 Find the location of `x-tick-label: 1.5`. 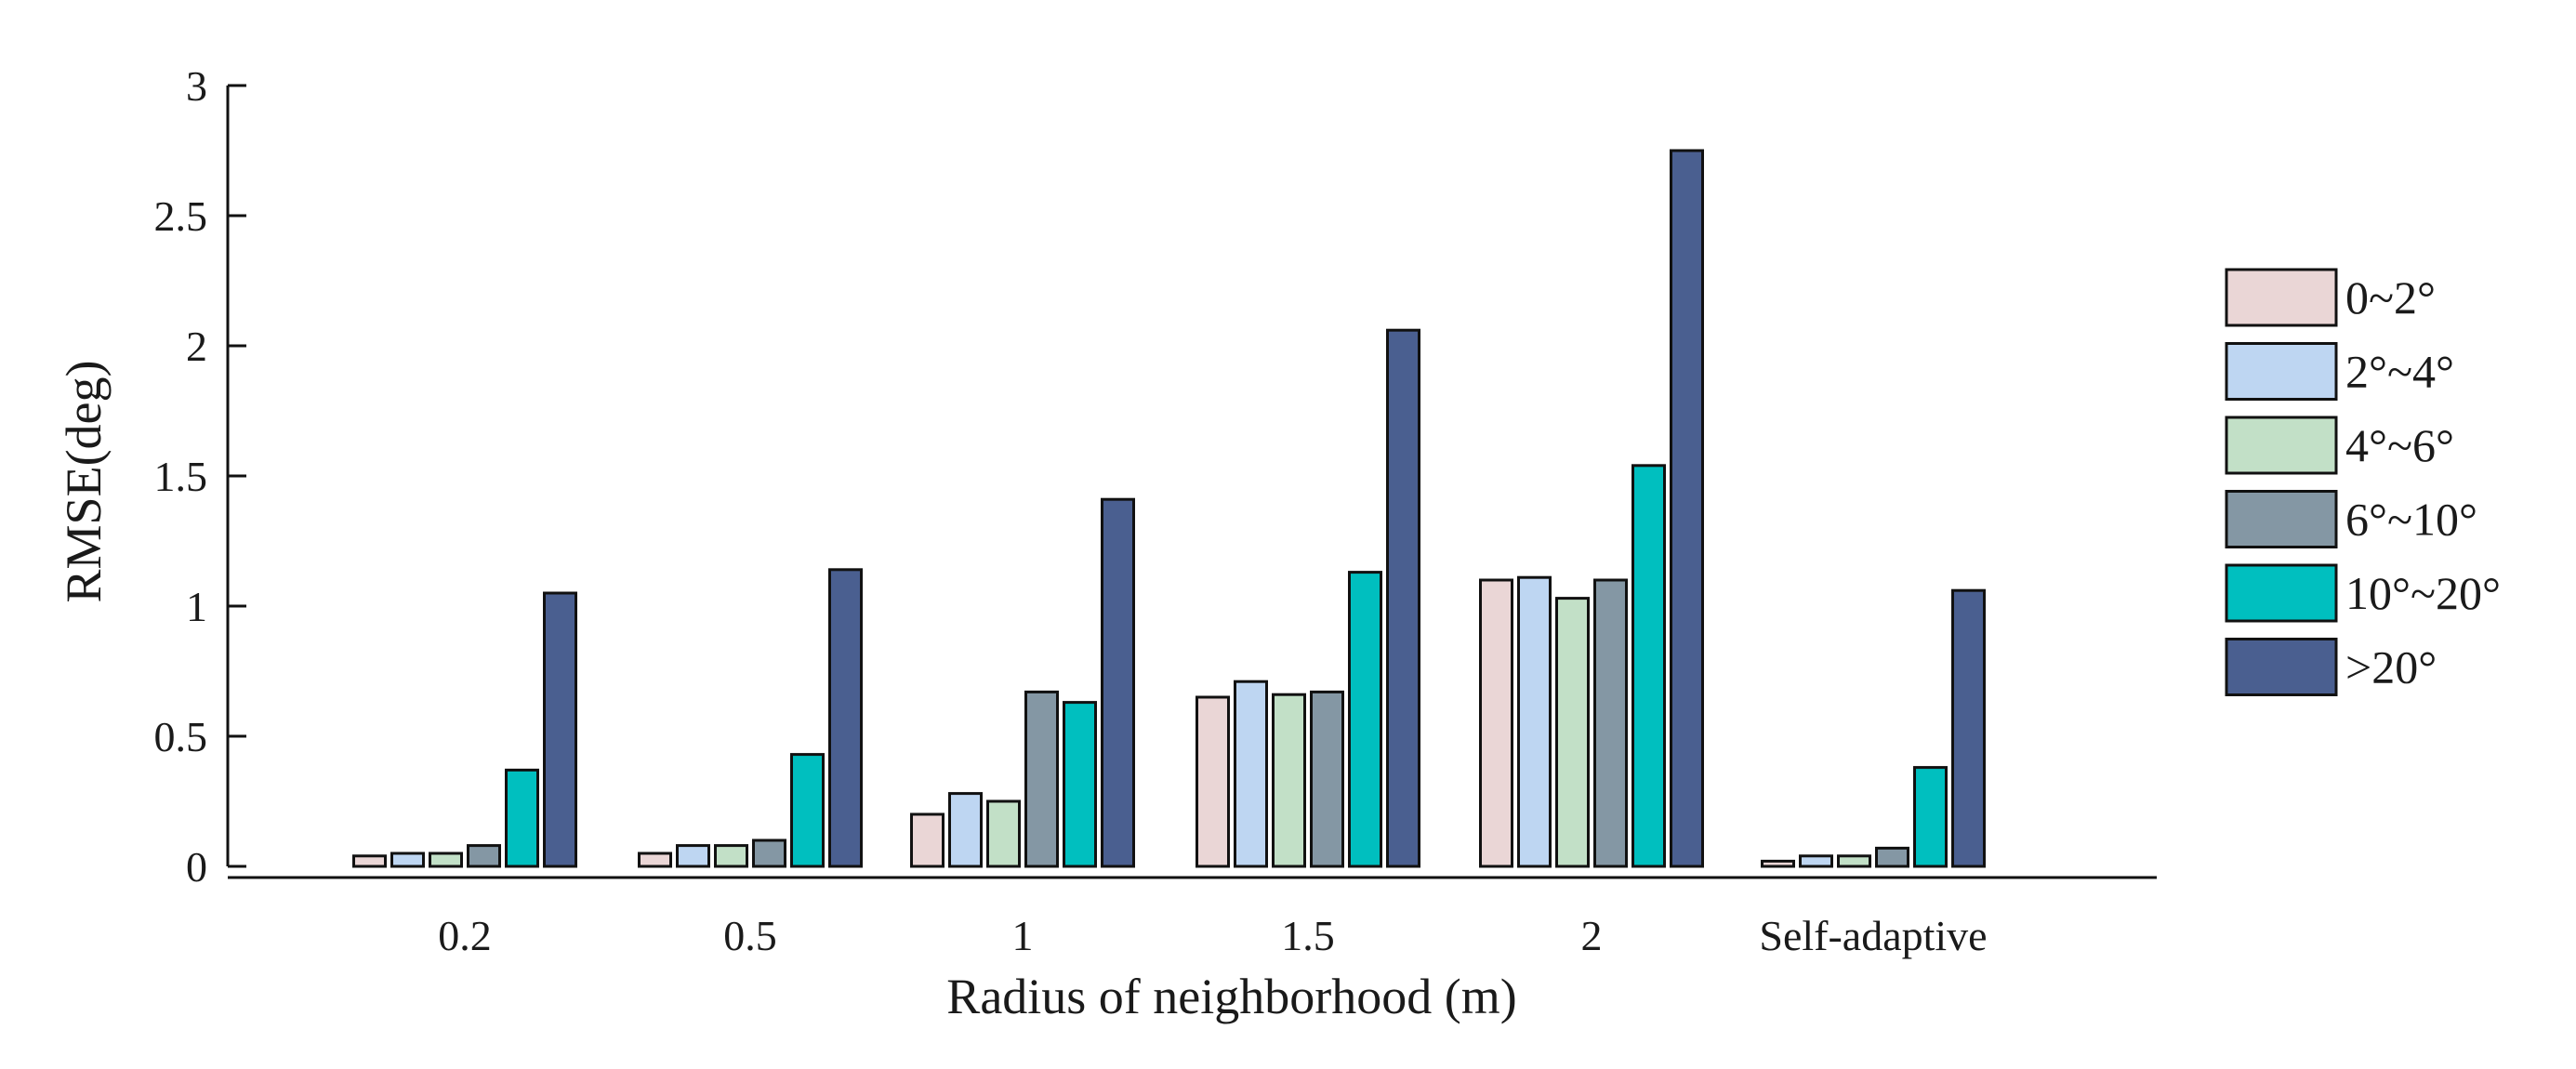

x-tick-label: 1.5 is located at coordinates (1308, 936).